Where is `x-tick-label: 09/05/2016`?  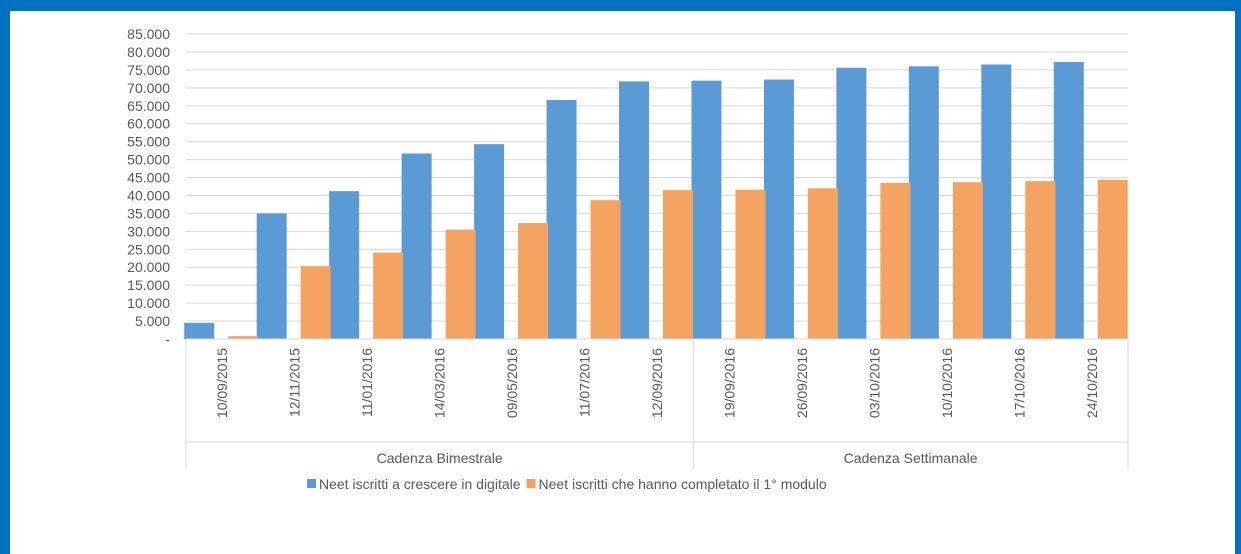
x-tick-label: 09/05/2016 is located at coordinates (512, 383).